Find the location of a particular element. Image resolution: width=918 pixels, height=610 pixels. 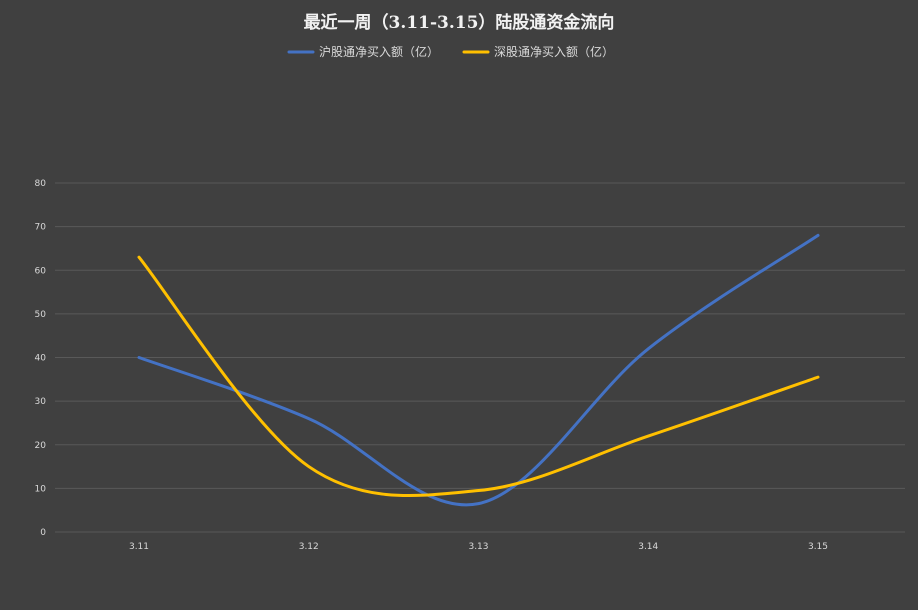

legend-item-2: 深股通净买入额（亿） is located at coordinates (538, 51).